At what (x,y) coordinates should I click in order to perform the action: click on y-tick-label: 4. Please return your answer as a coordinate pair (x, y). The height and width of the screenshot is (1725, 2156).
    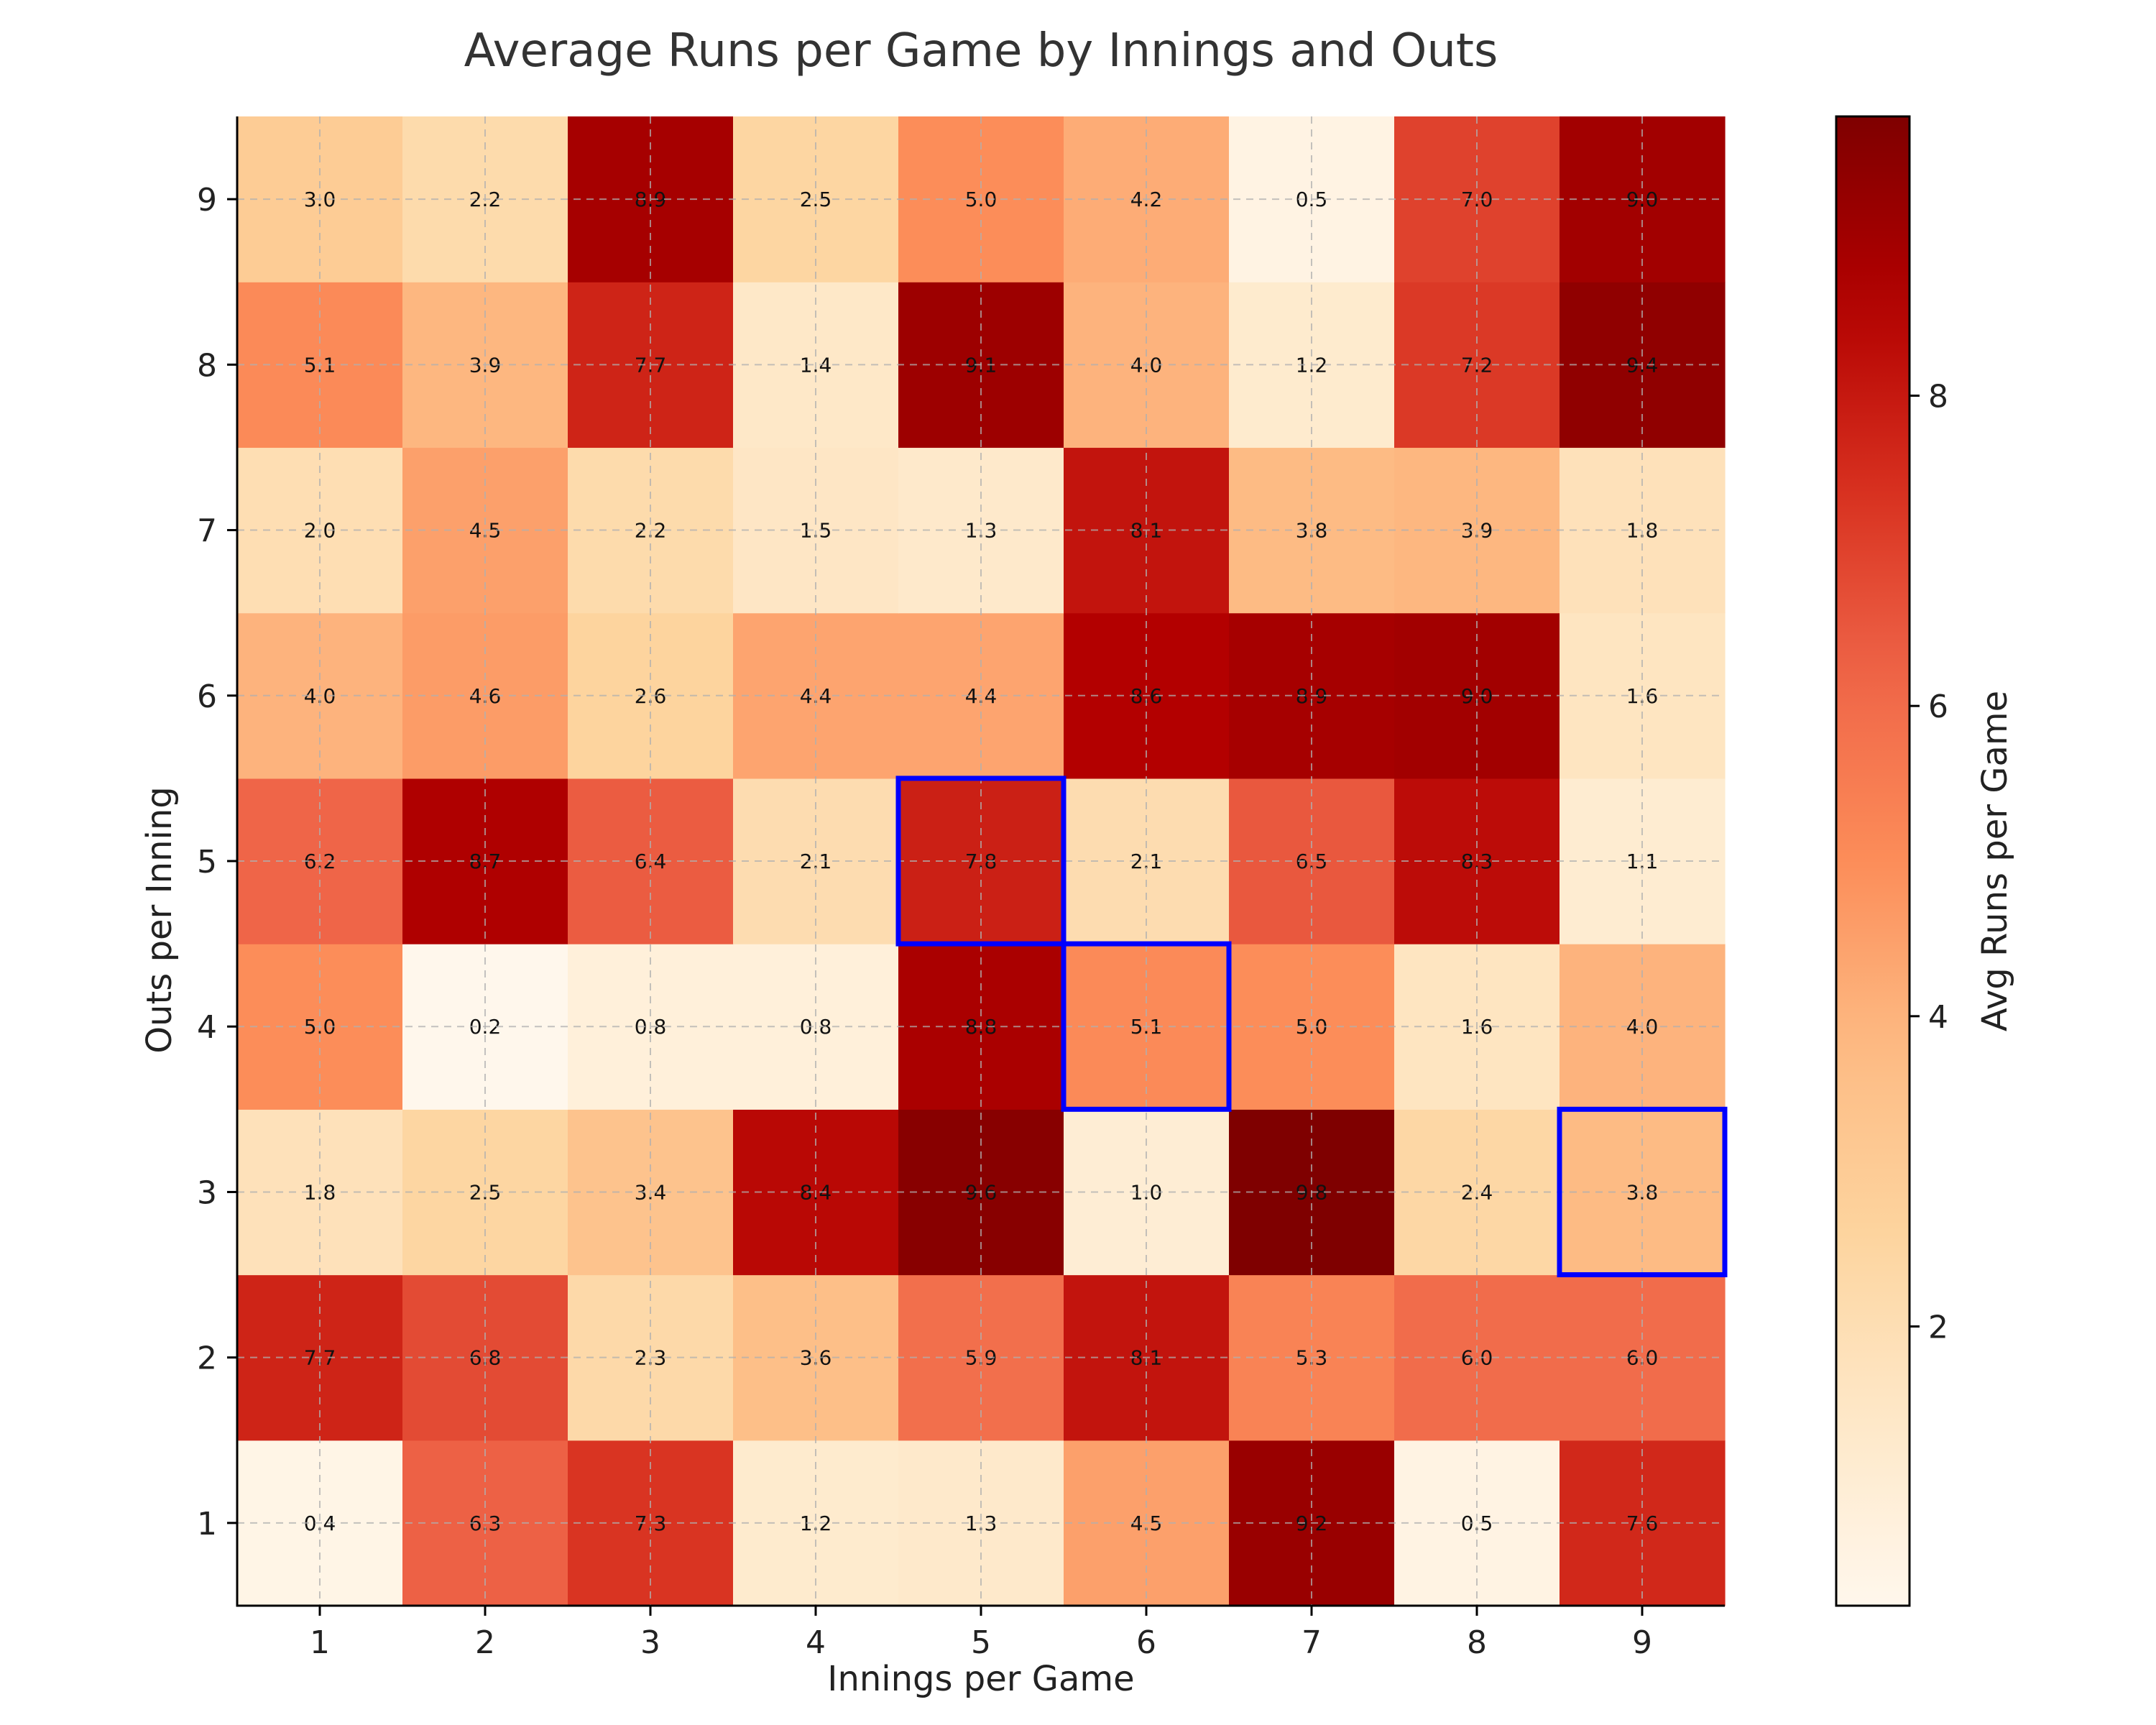
    Looking at the image, I should click on (207, 1027).